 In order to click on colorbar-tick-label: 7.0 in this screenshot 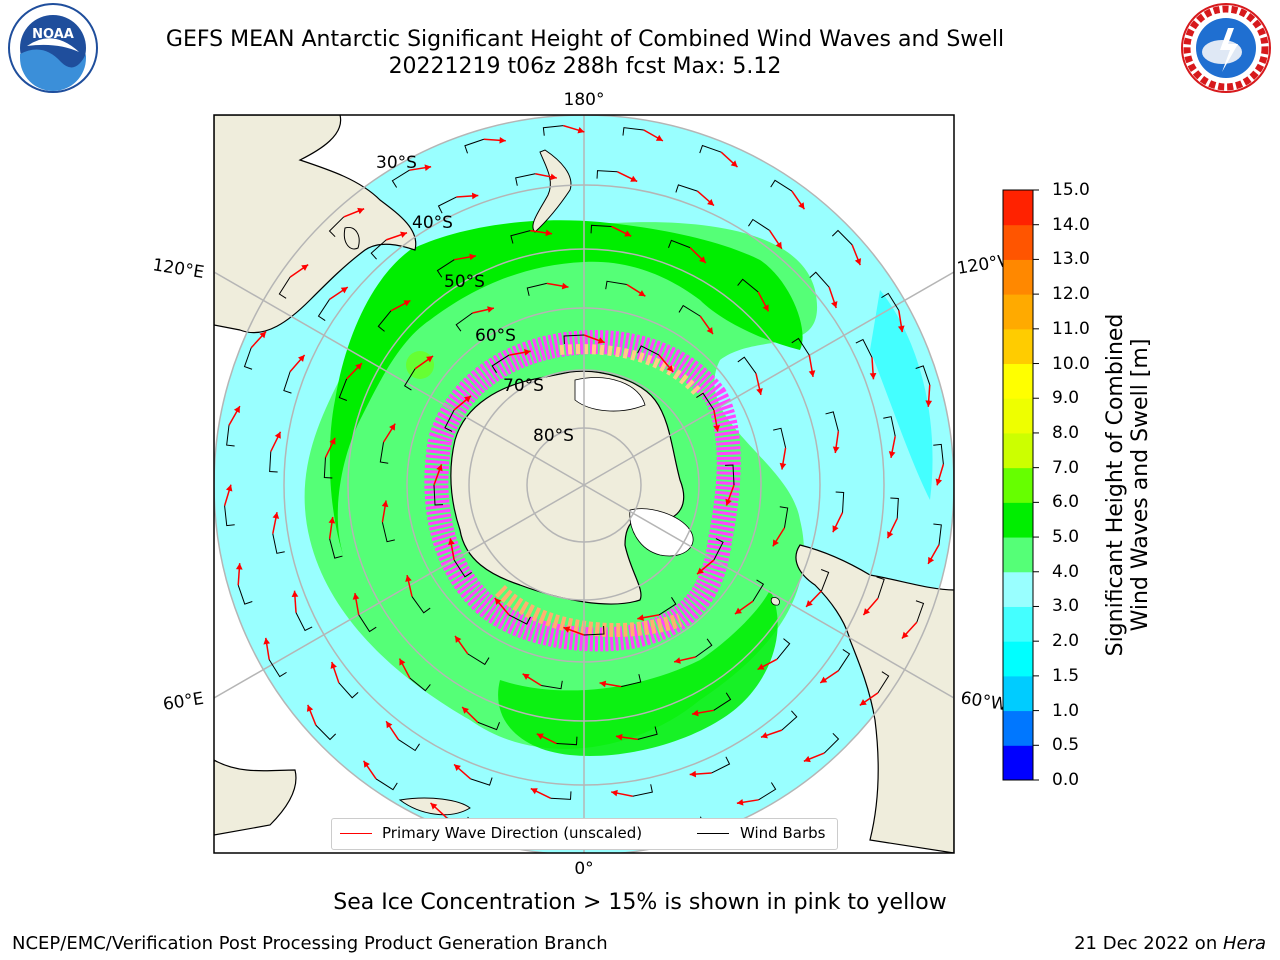, I will do `click(1066, 467)`.